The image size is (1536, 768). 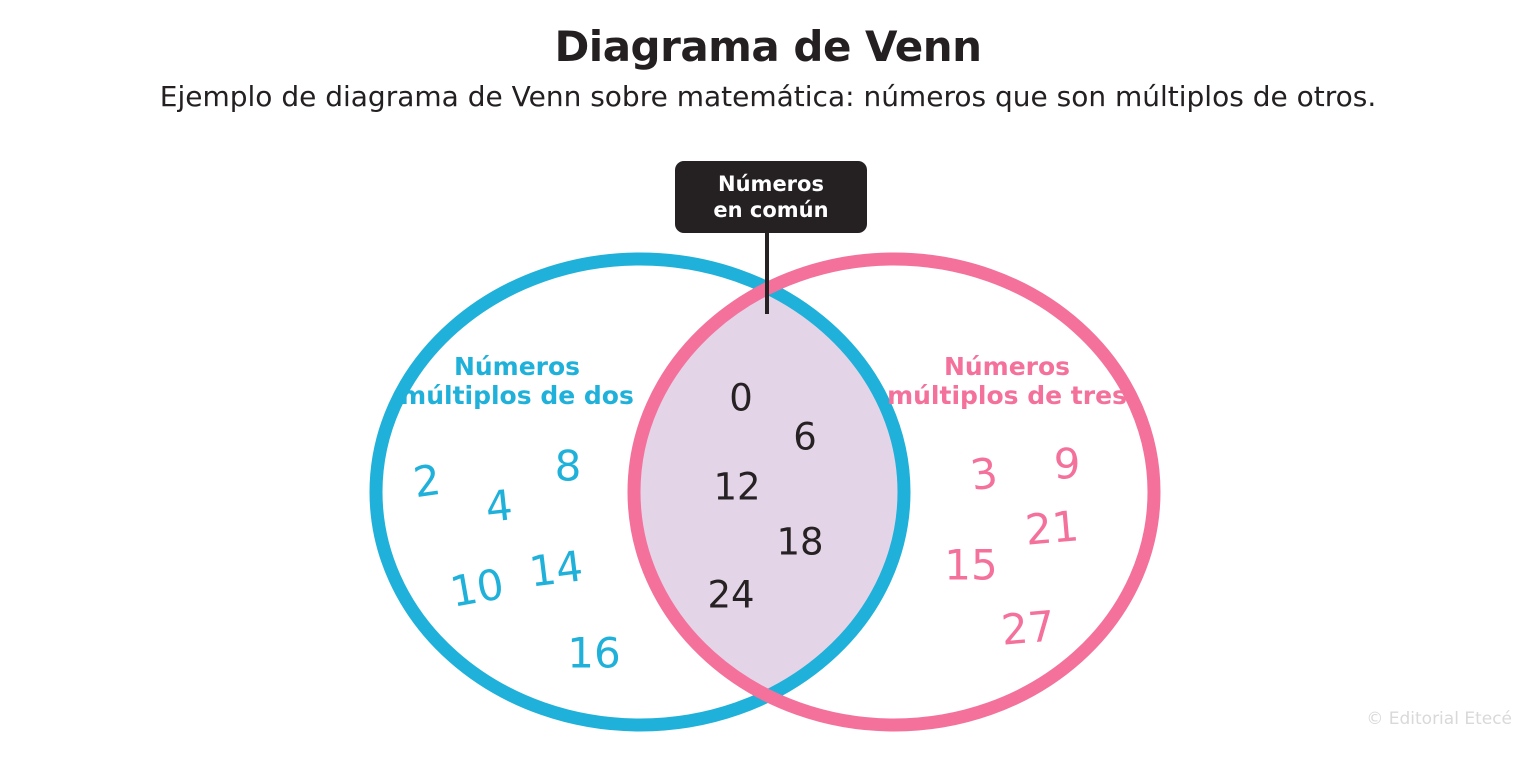 I want to click on common-numbers-callout: Números en común, so click(x=771, y=197).